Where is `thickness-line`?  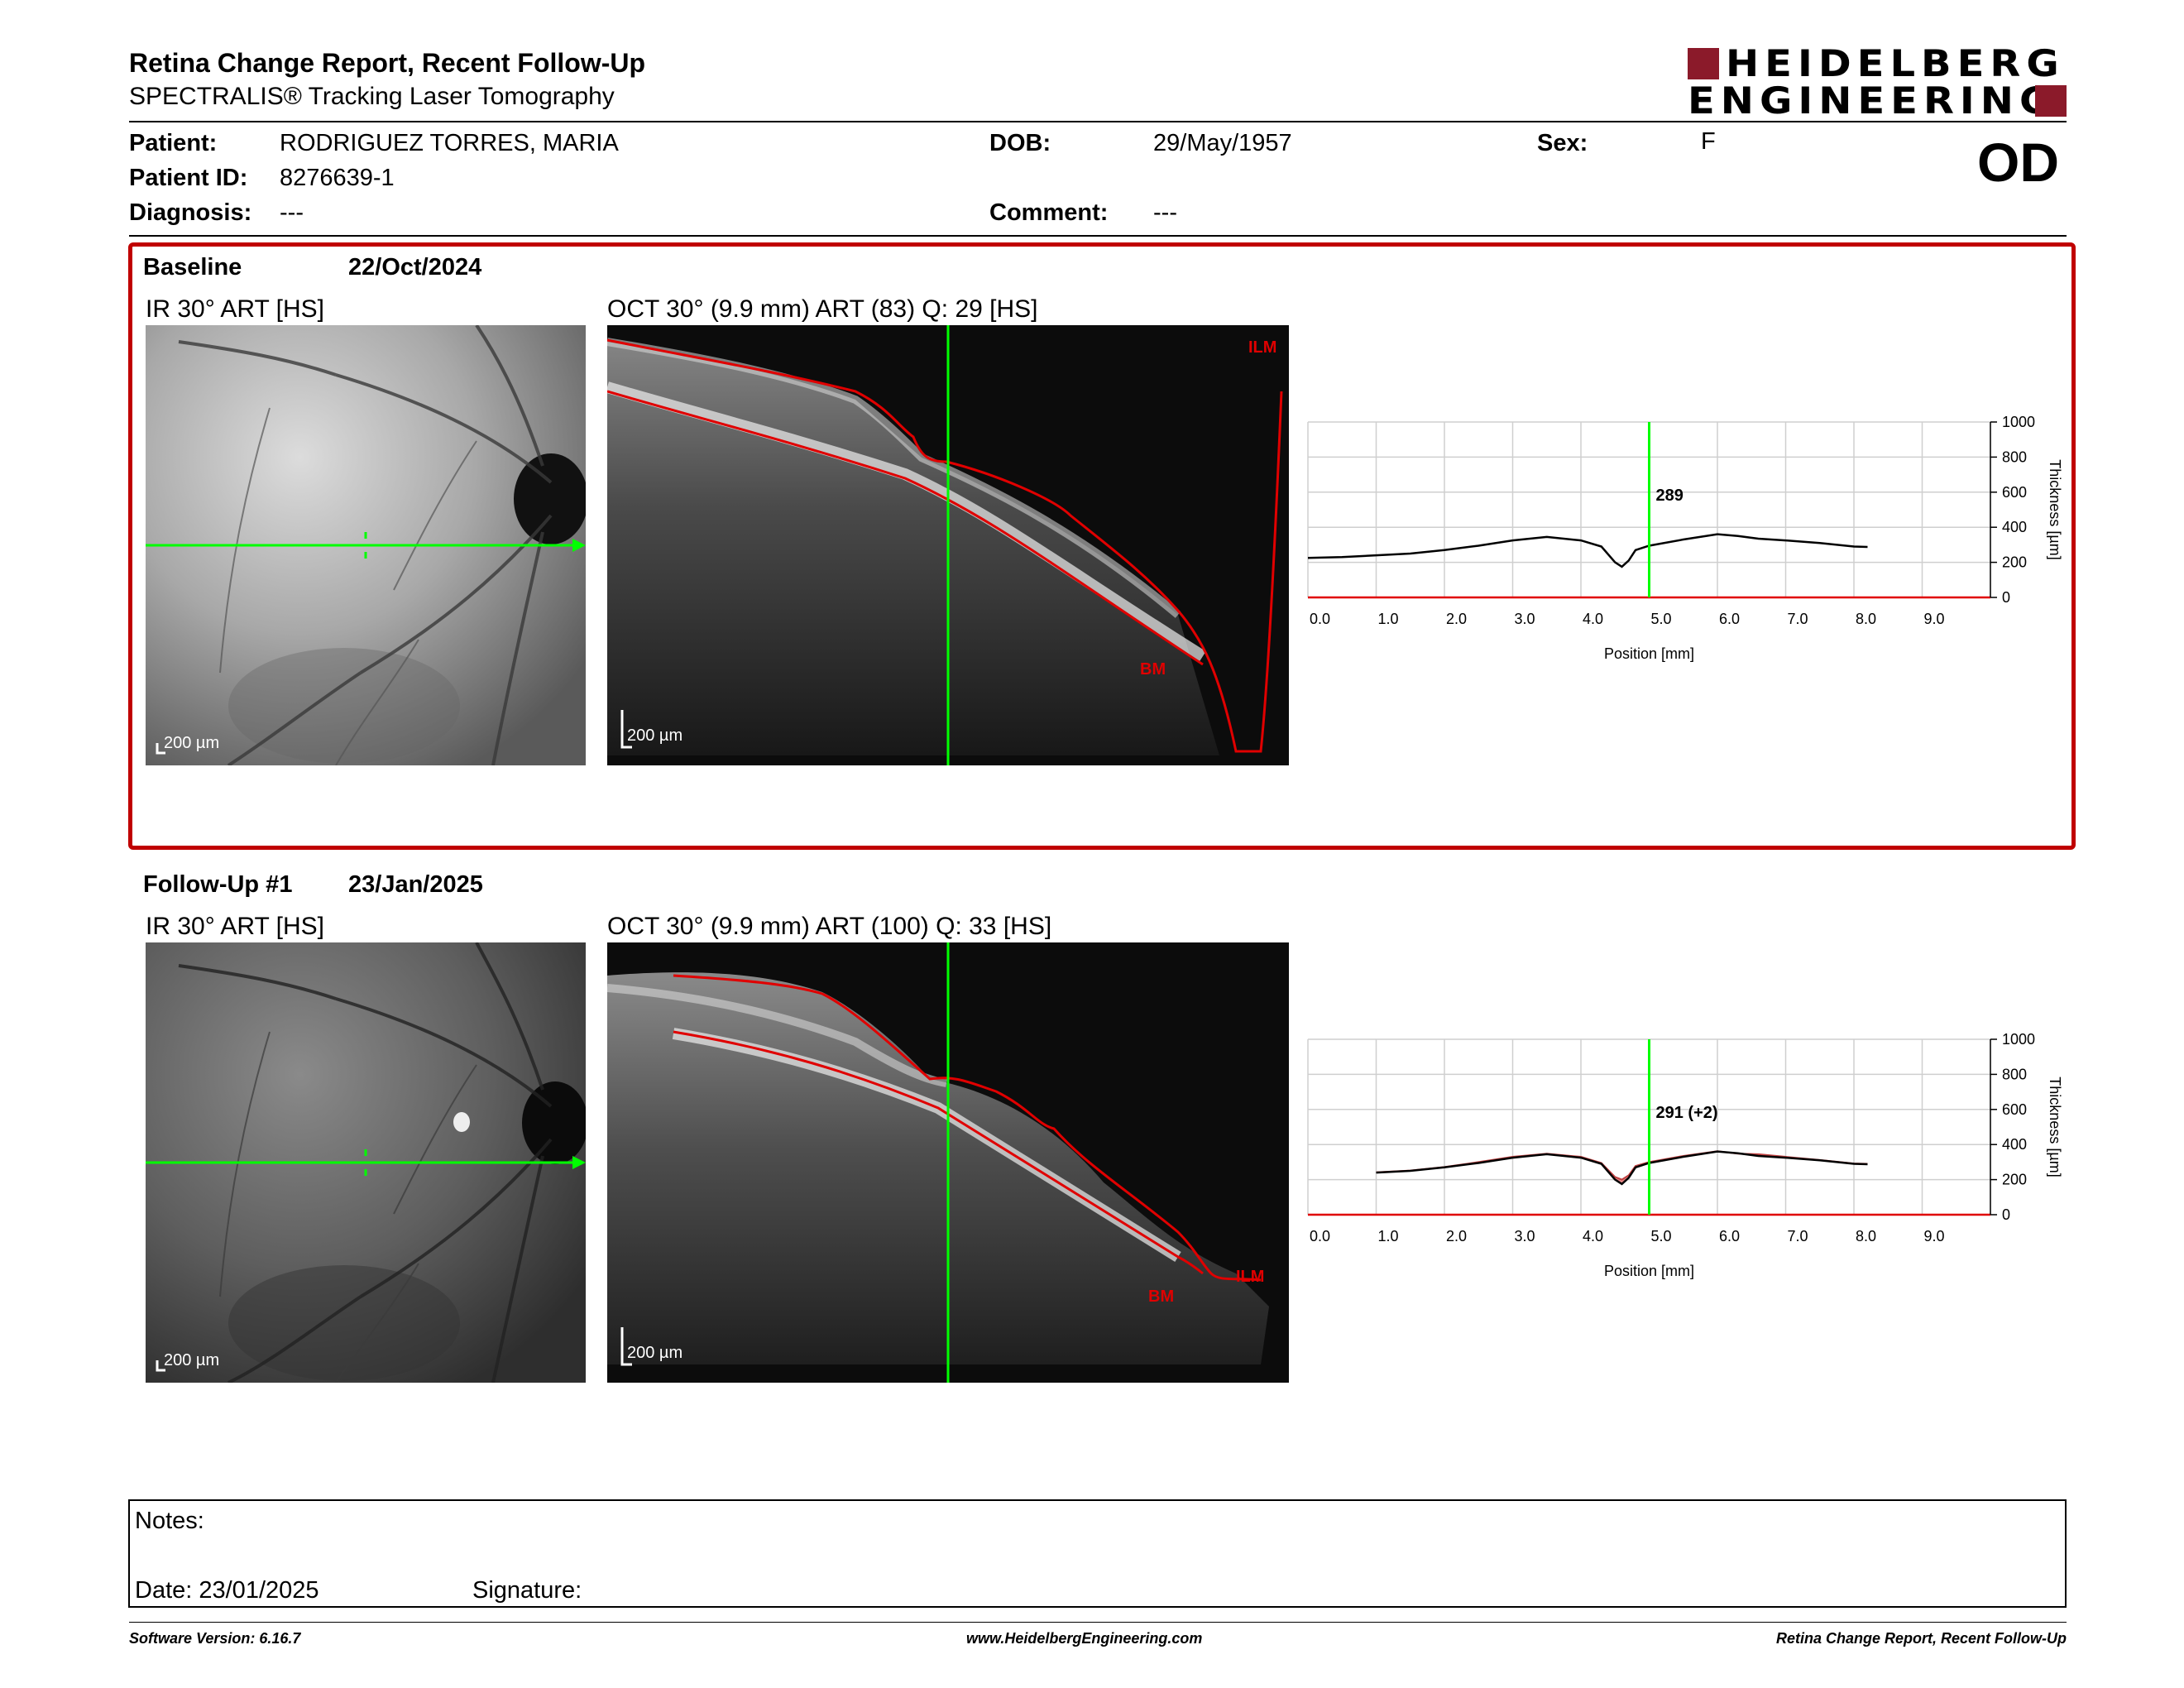 thickness-line is located at coordinates (1587, 550).